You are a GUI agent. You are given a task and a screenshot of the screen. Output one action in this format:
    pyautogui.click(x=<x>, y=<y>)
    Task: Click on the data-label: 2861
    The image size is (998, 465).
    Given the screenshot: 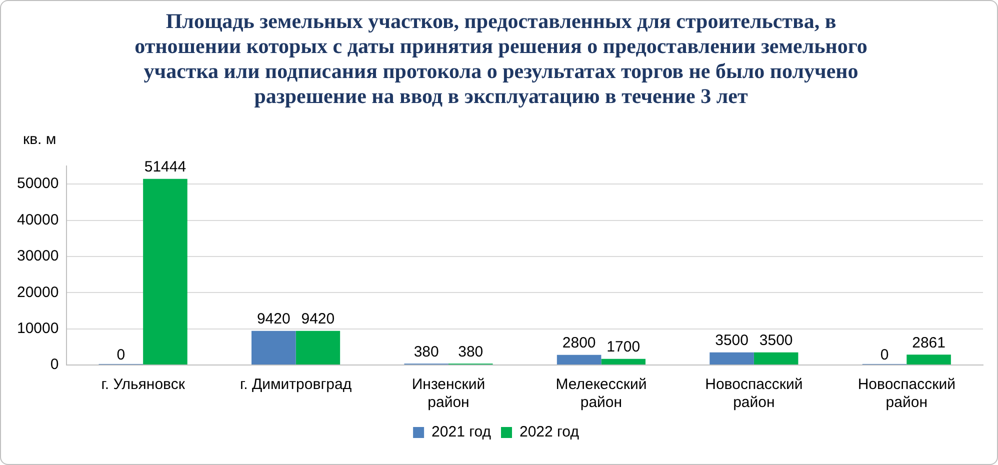 What is the action you would take?
    pyautogui.click(x=929, y=343)
    